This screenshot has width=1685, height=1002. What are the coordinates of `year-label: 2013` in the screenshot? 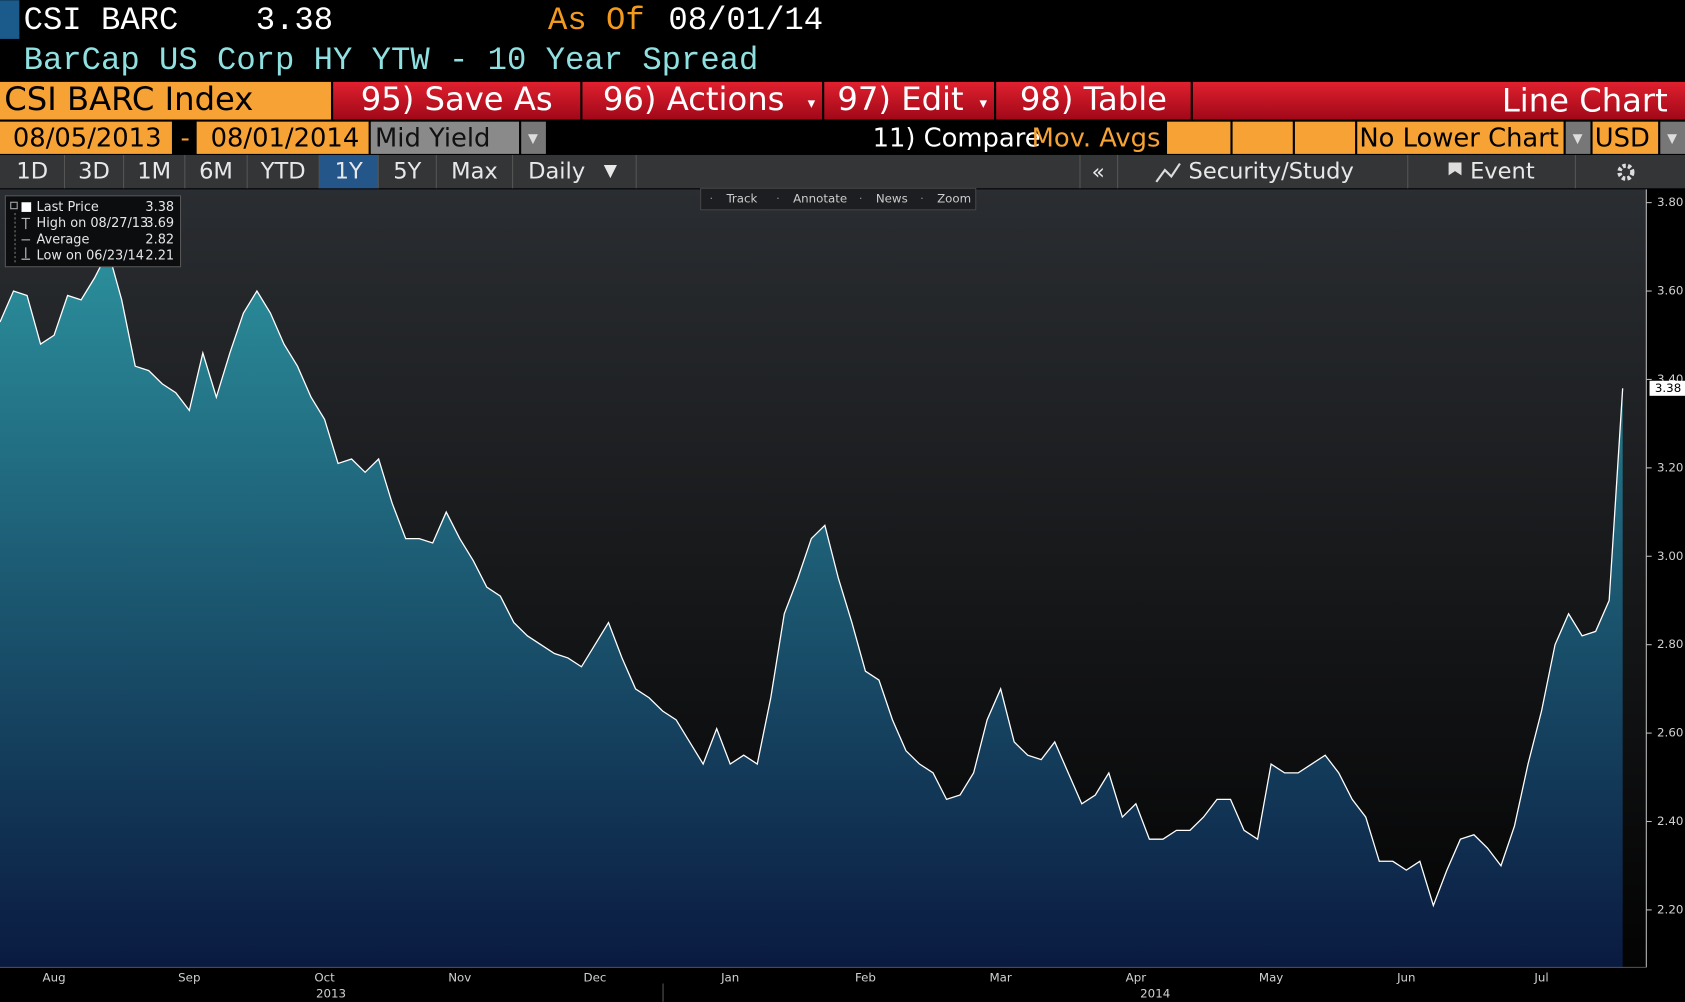 It's located at (331, 994).